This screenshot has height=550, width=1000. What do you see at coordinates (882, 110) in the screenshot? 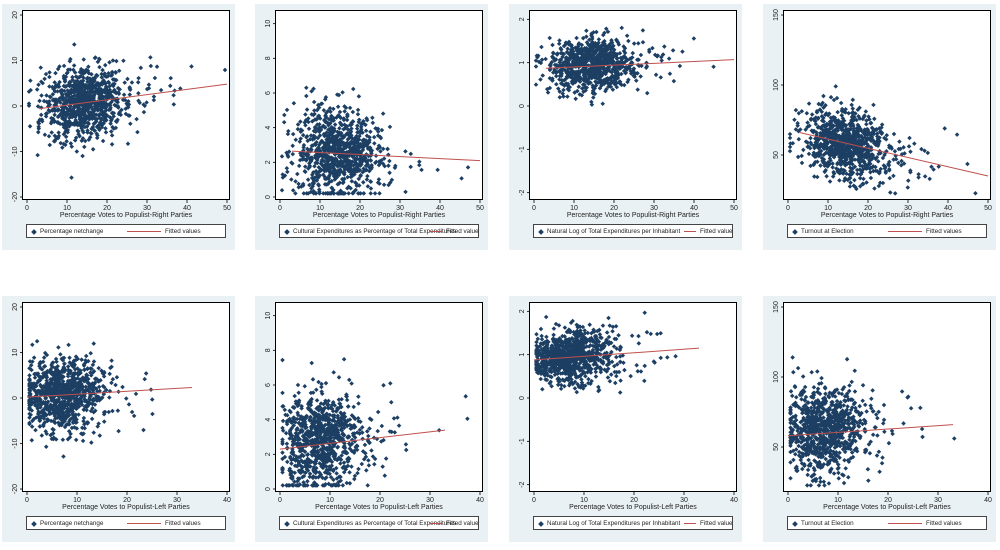
I see `plot-area: 0 10 20 30 40 50 50 100 150` at bounding box center [882, 110].